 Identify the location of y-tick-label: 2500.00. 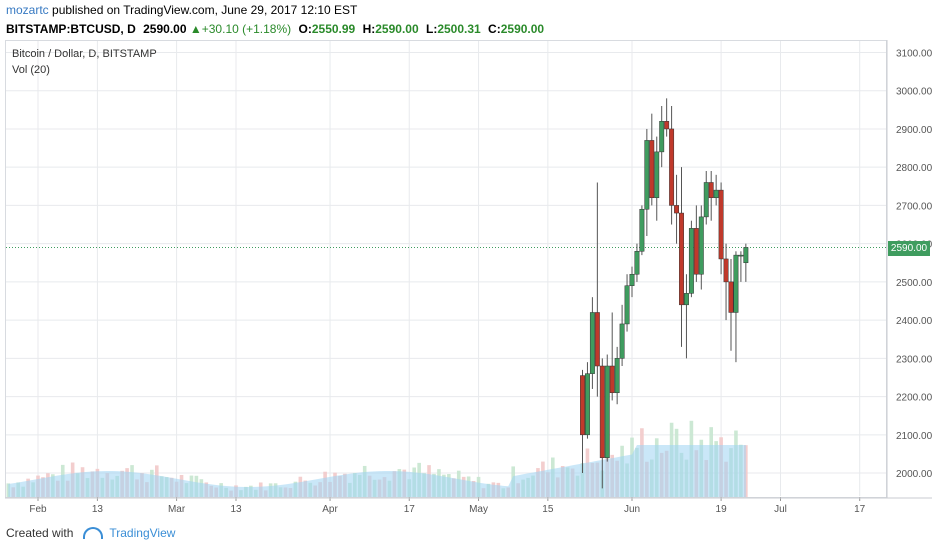
(914, 283).